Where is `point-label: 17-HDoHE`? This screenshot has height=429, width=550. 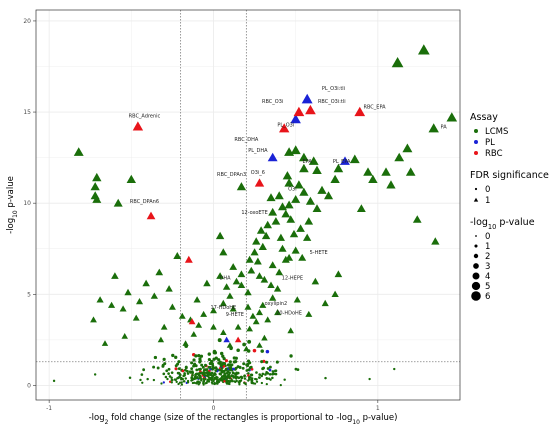
point-label: 17-HDoHE is located at coordinates (223, 308).